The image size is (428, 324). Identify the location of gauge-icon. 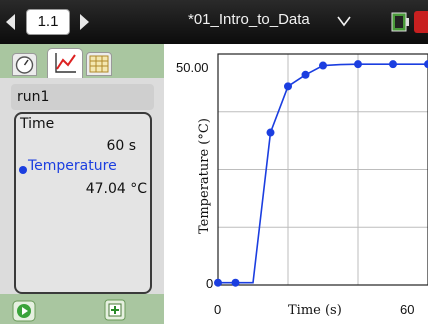
(24, 65).